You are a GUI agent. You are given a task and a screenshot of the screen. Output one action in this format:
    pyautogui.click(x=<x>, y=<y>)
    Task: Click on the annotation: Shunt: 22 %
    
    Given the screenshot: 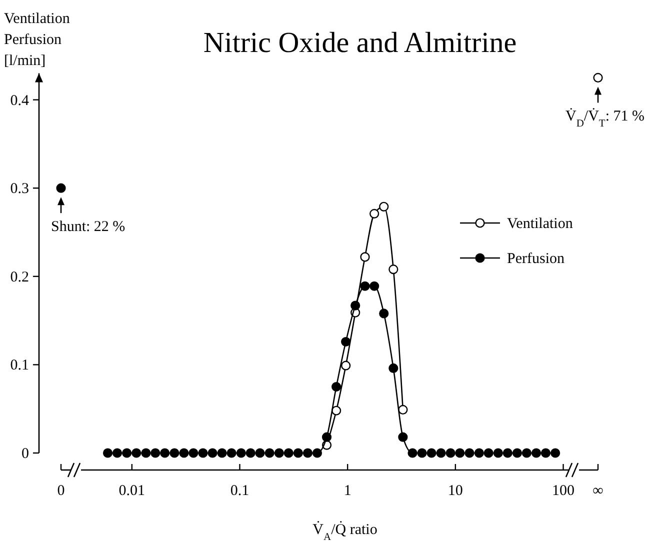 What is the action you would take?
    pyautogui.click(x=88, y=227)
    